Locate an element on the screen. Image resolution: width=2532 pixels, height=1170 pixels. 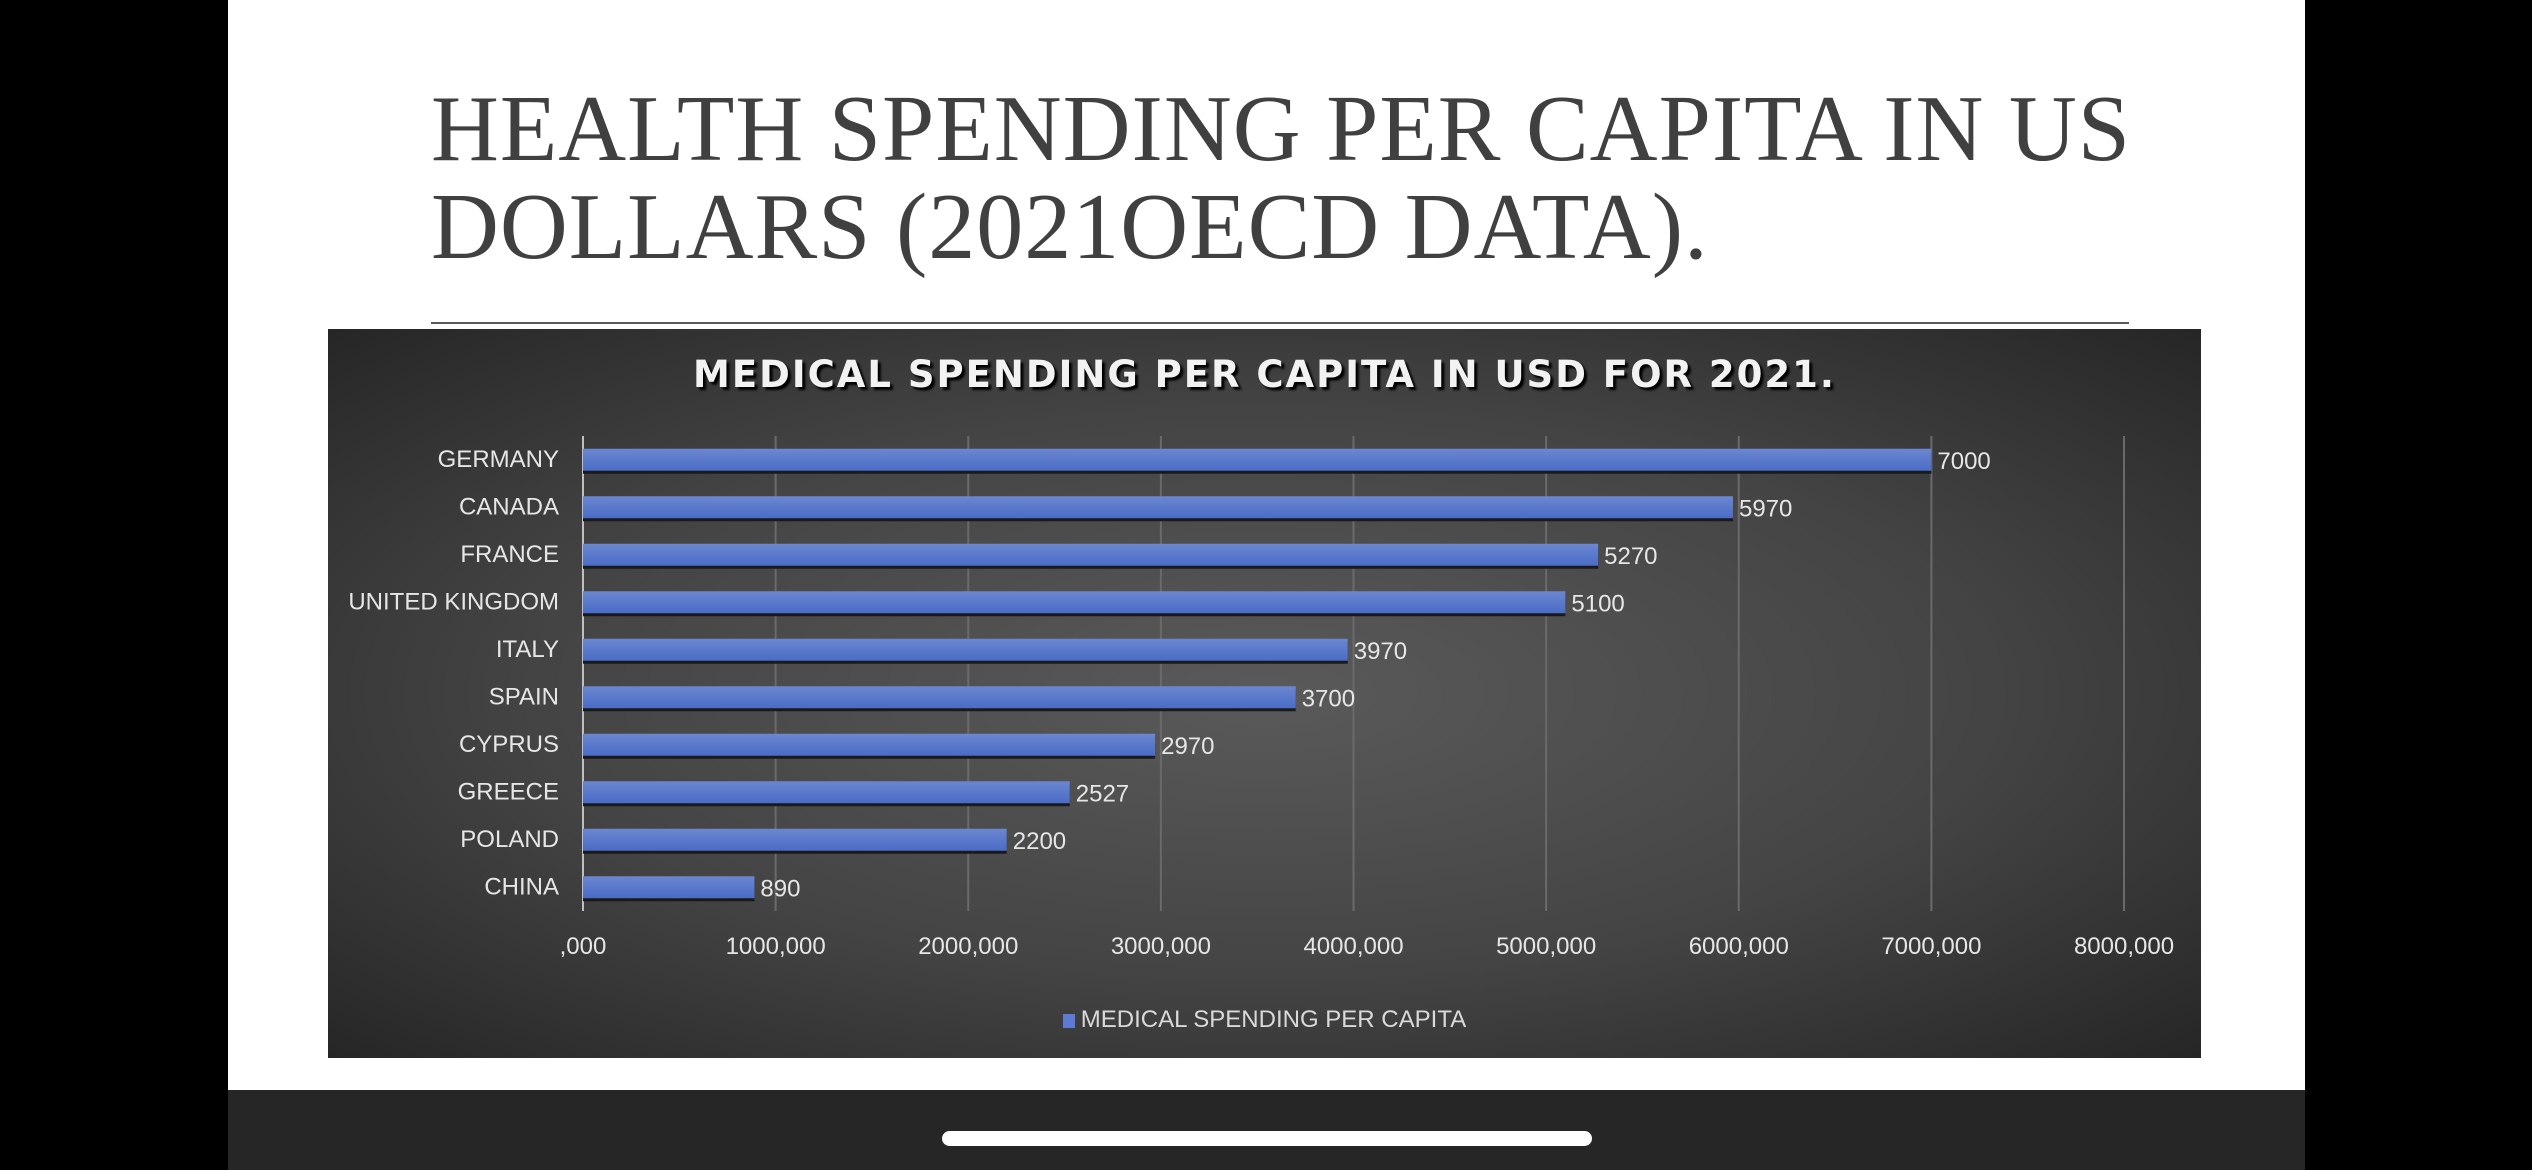
category-label: ITALY is located at coordinates (527, 649).